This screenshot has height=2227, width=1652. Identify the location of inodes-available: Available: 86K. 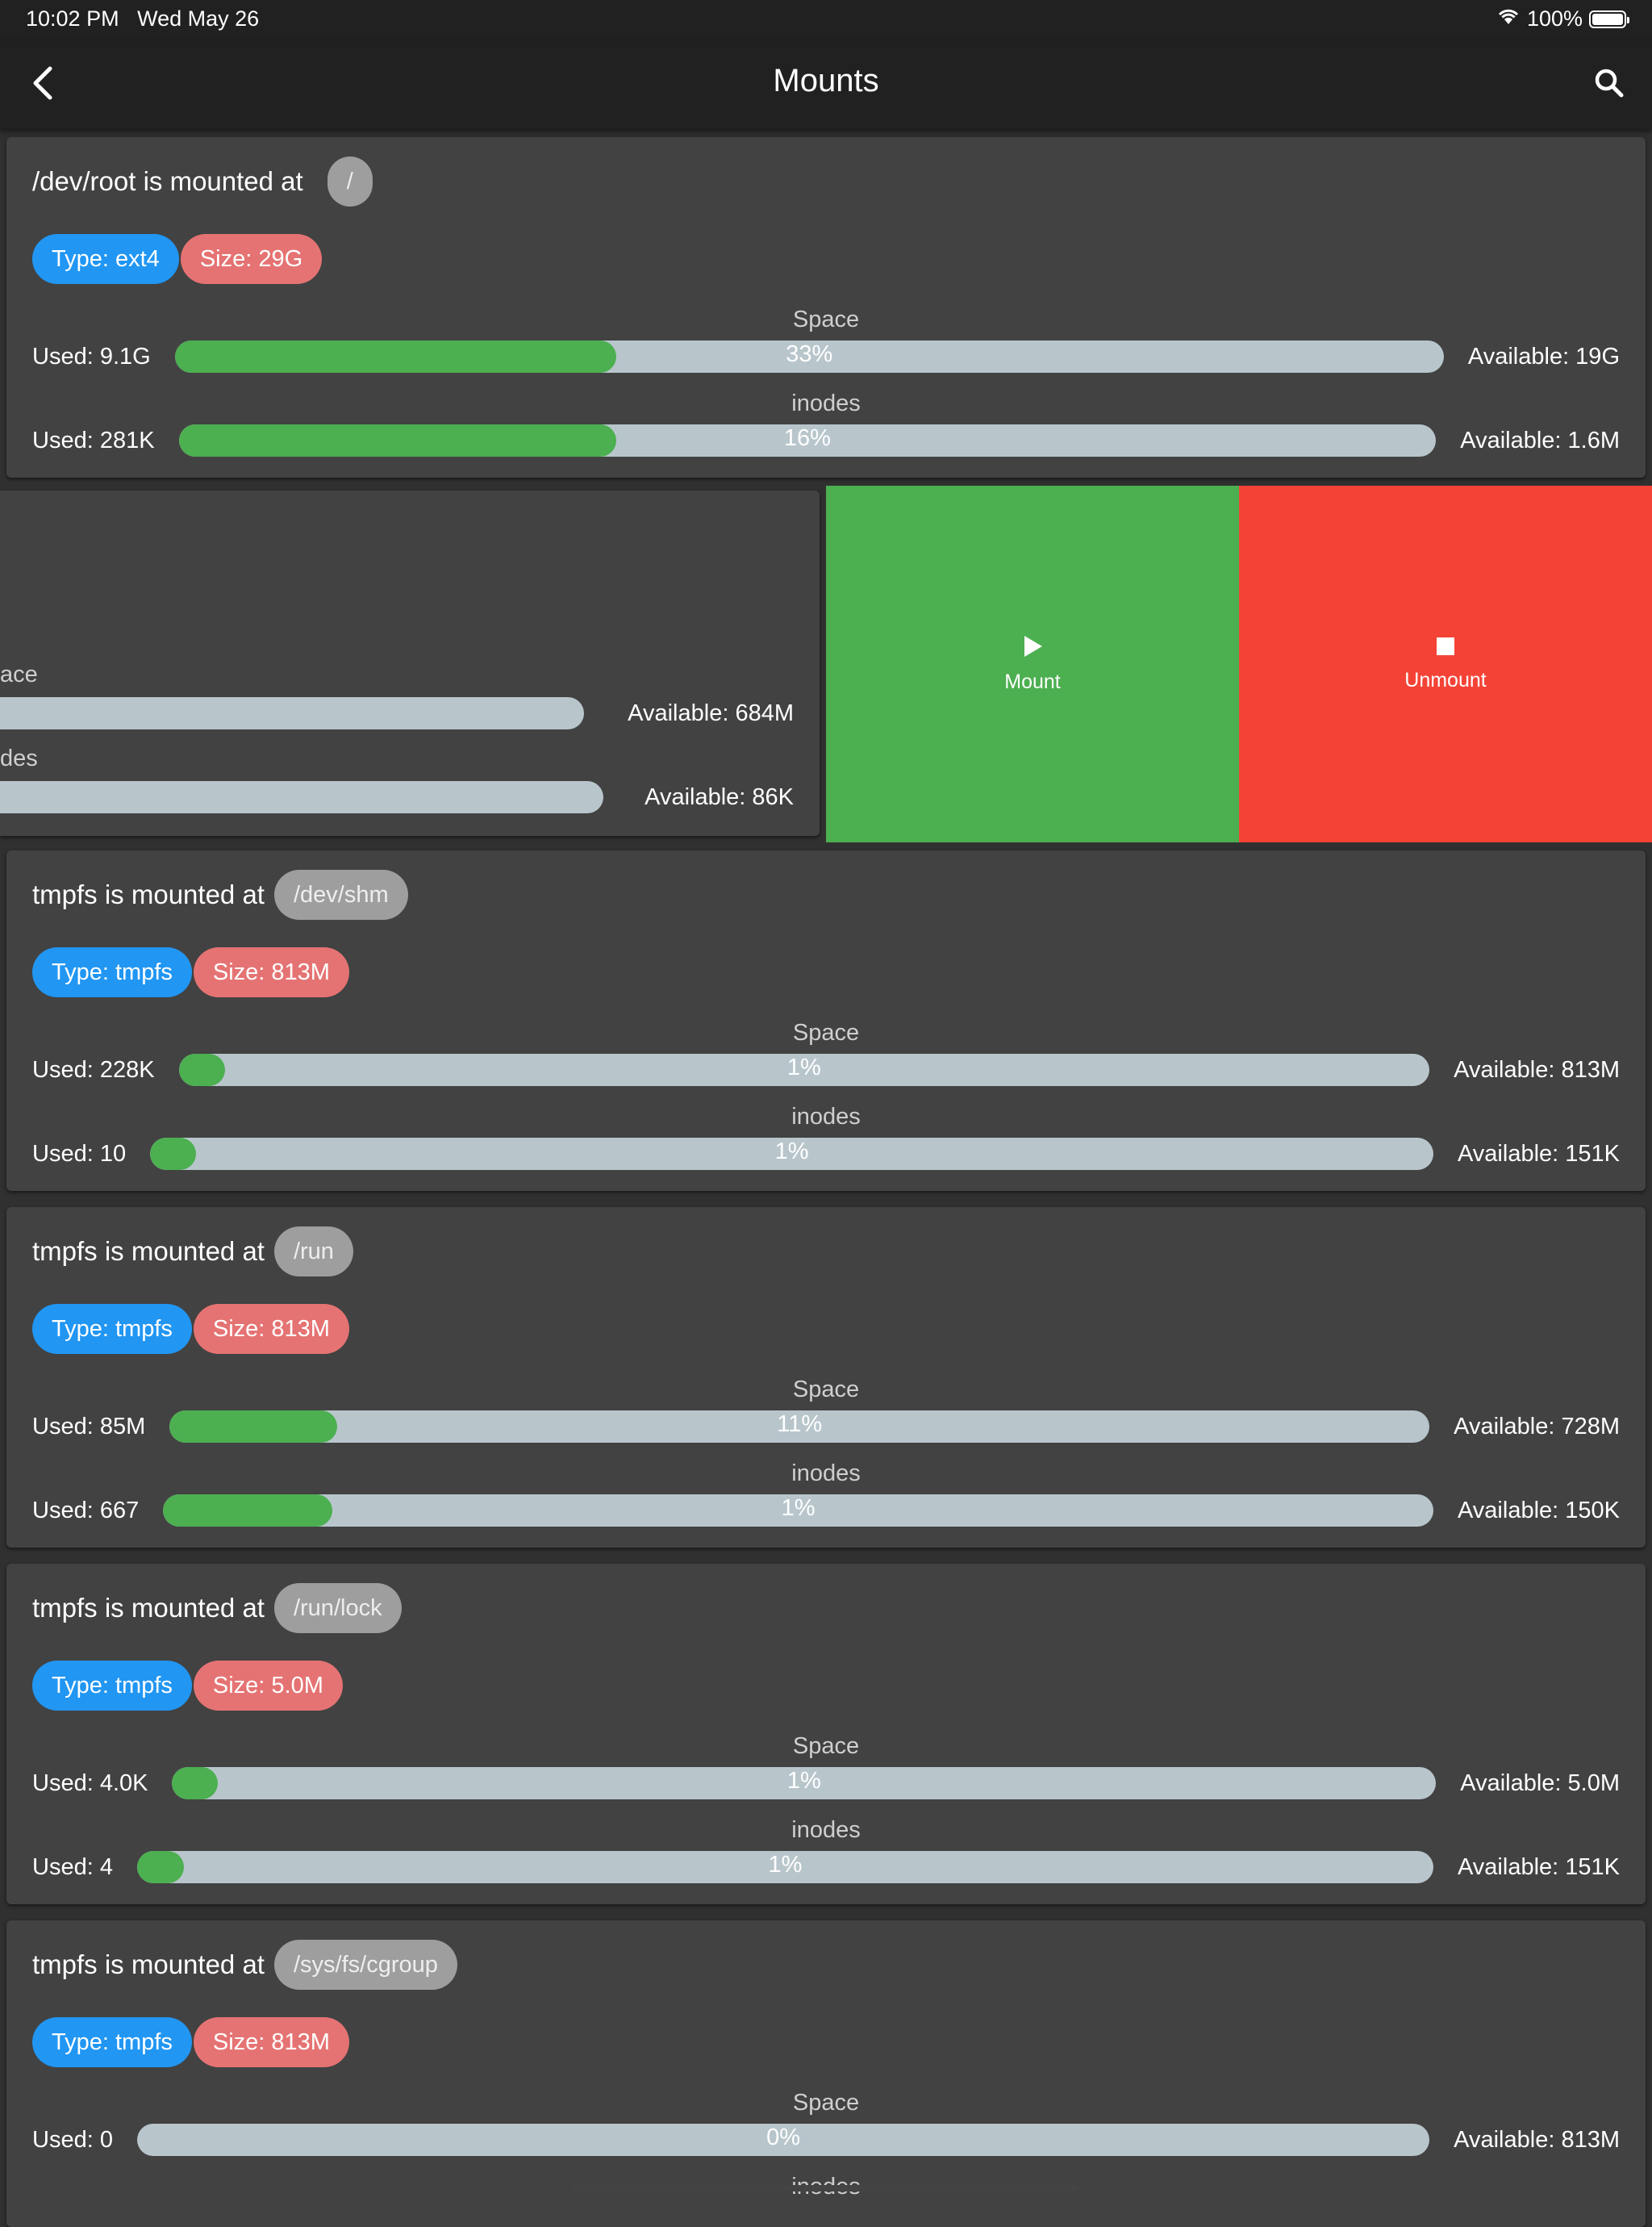
(719, 797).